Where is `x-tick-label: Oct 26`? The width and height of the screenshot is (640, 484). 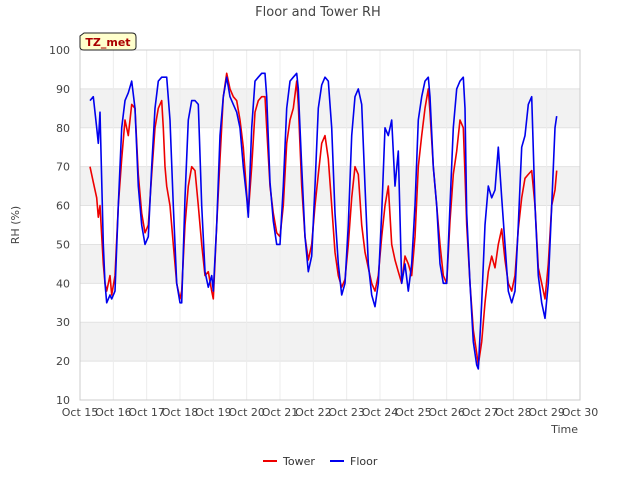
x-tick-label: Oct 26 is located at coordinates (446, 412).